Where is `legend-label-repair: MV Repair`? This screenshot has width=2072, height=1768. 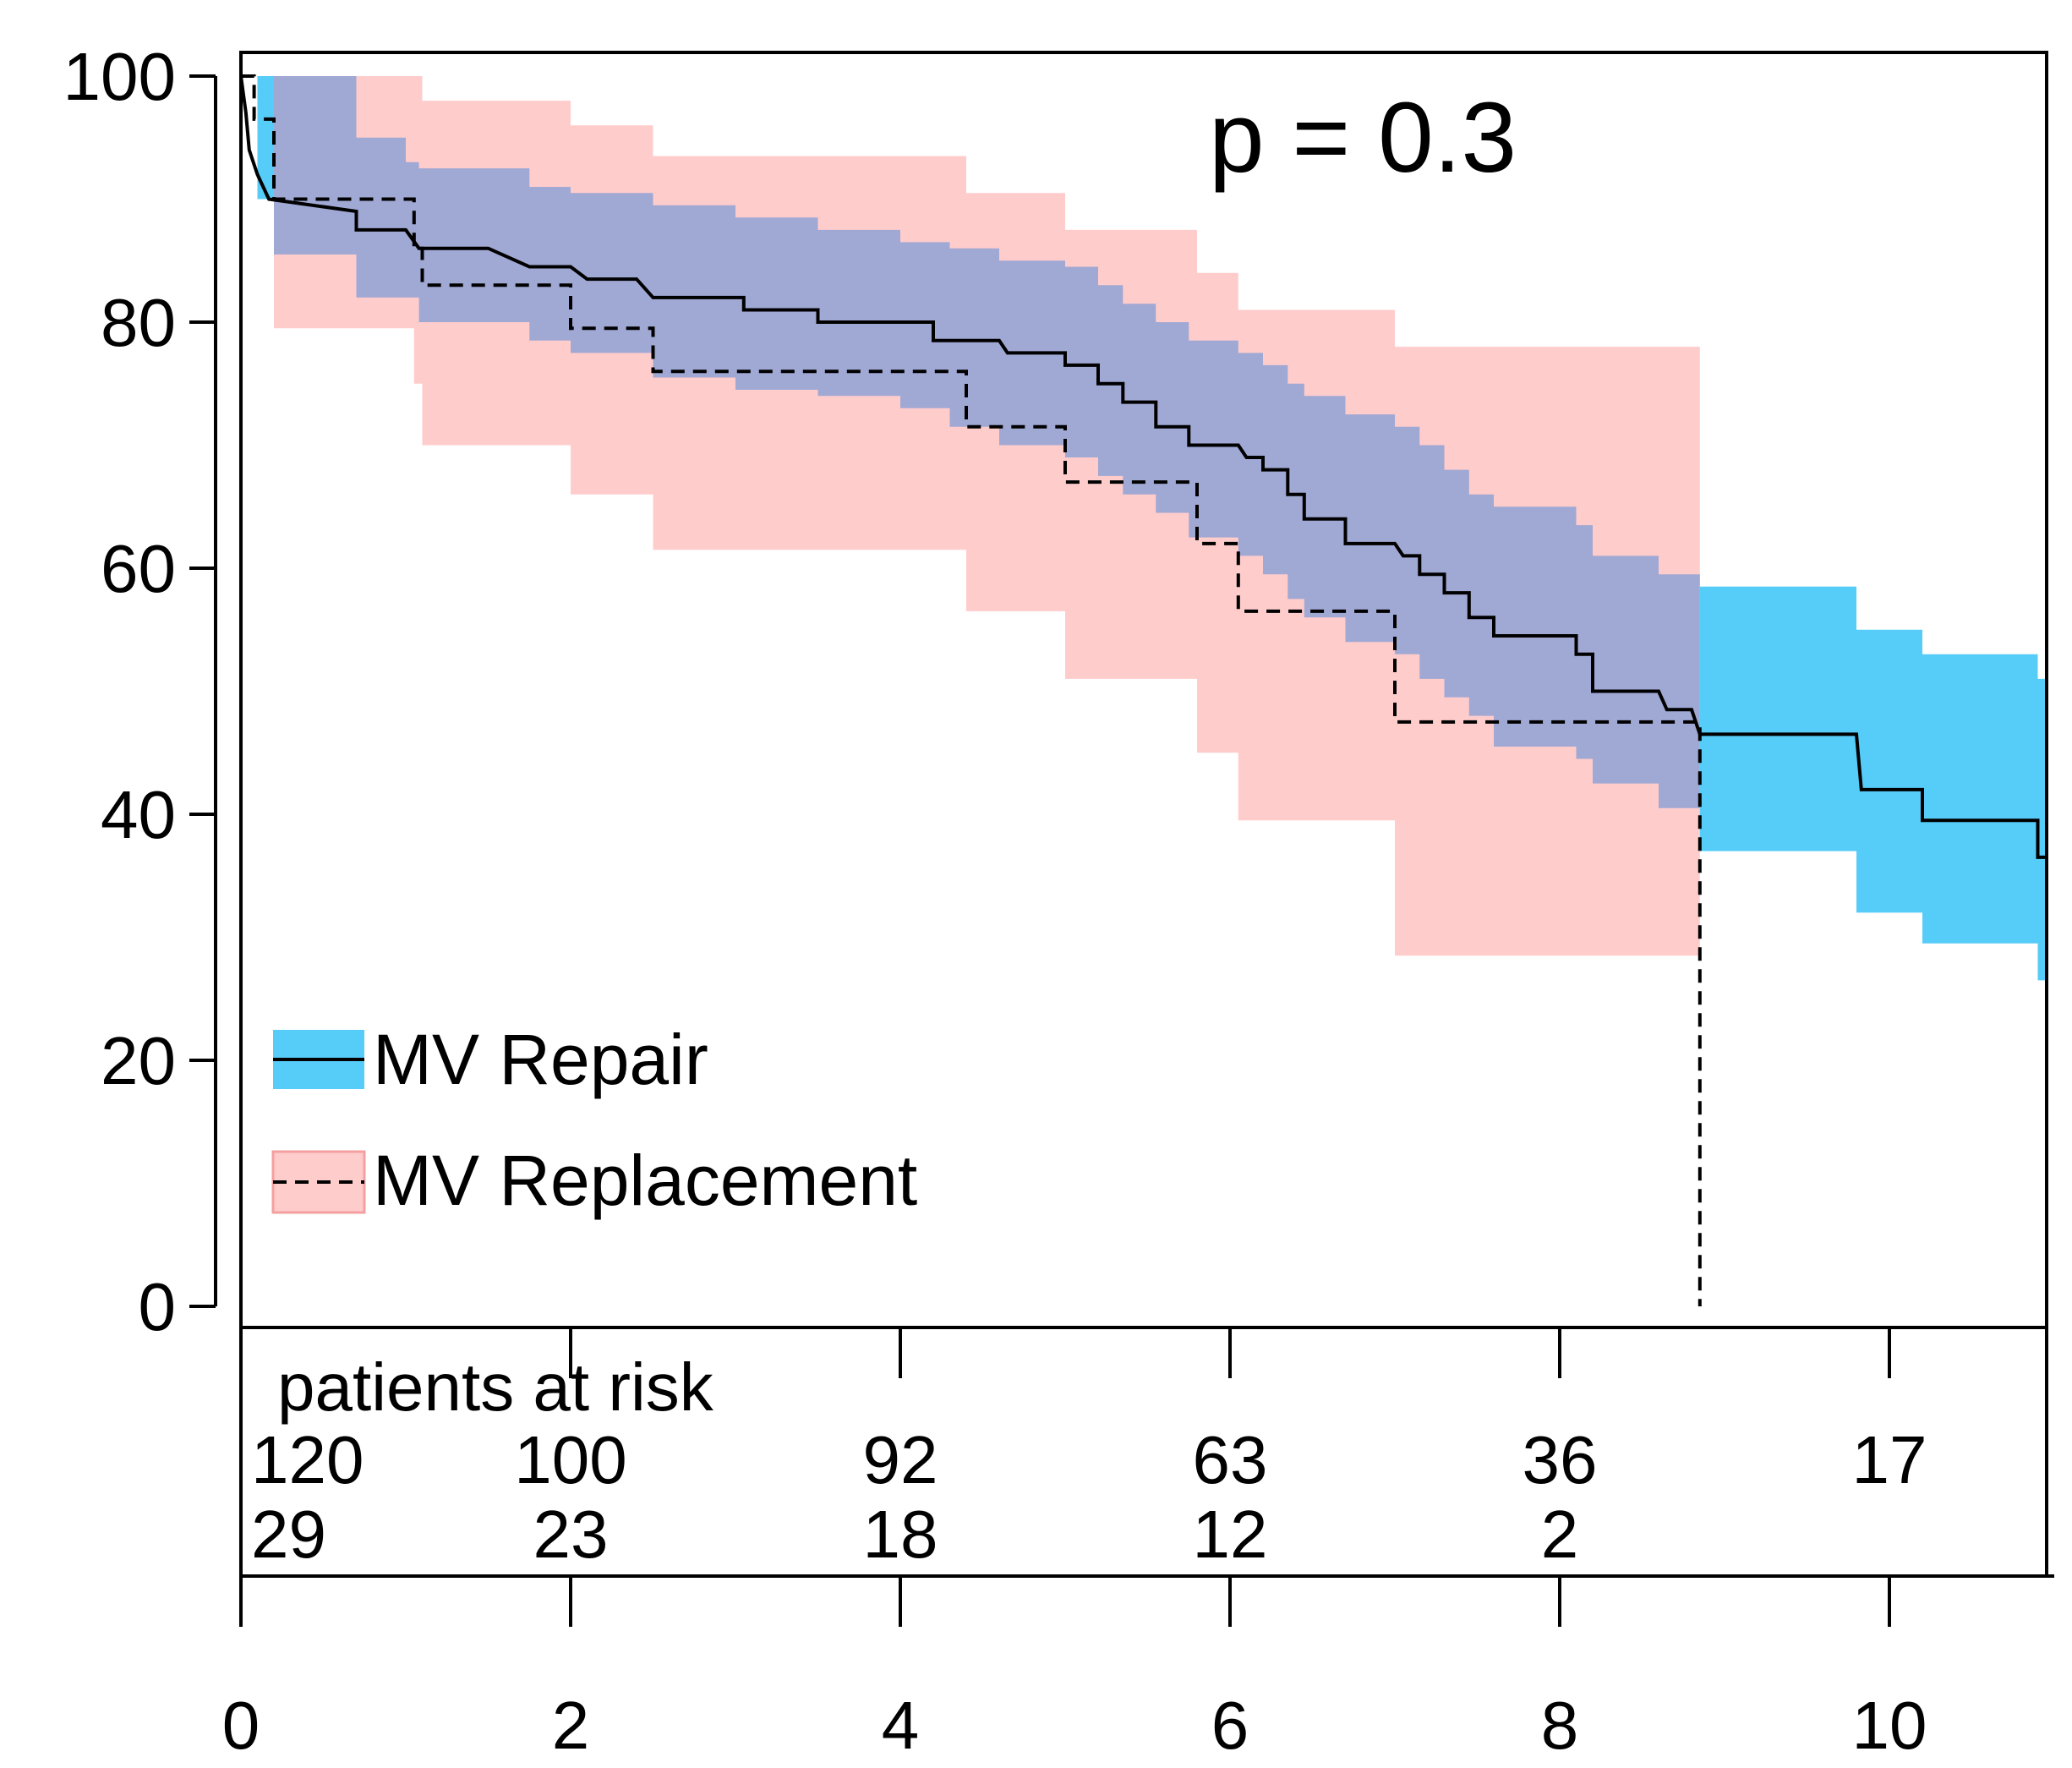 legend-label-repair: MV Repair is located at coordinates (540, 1059).